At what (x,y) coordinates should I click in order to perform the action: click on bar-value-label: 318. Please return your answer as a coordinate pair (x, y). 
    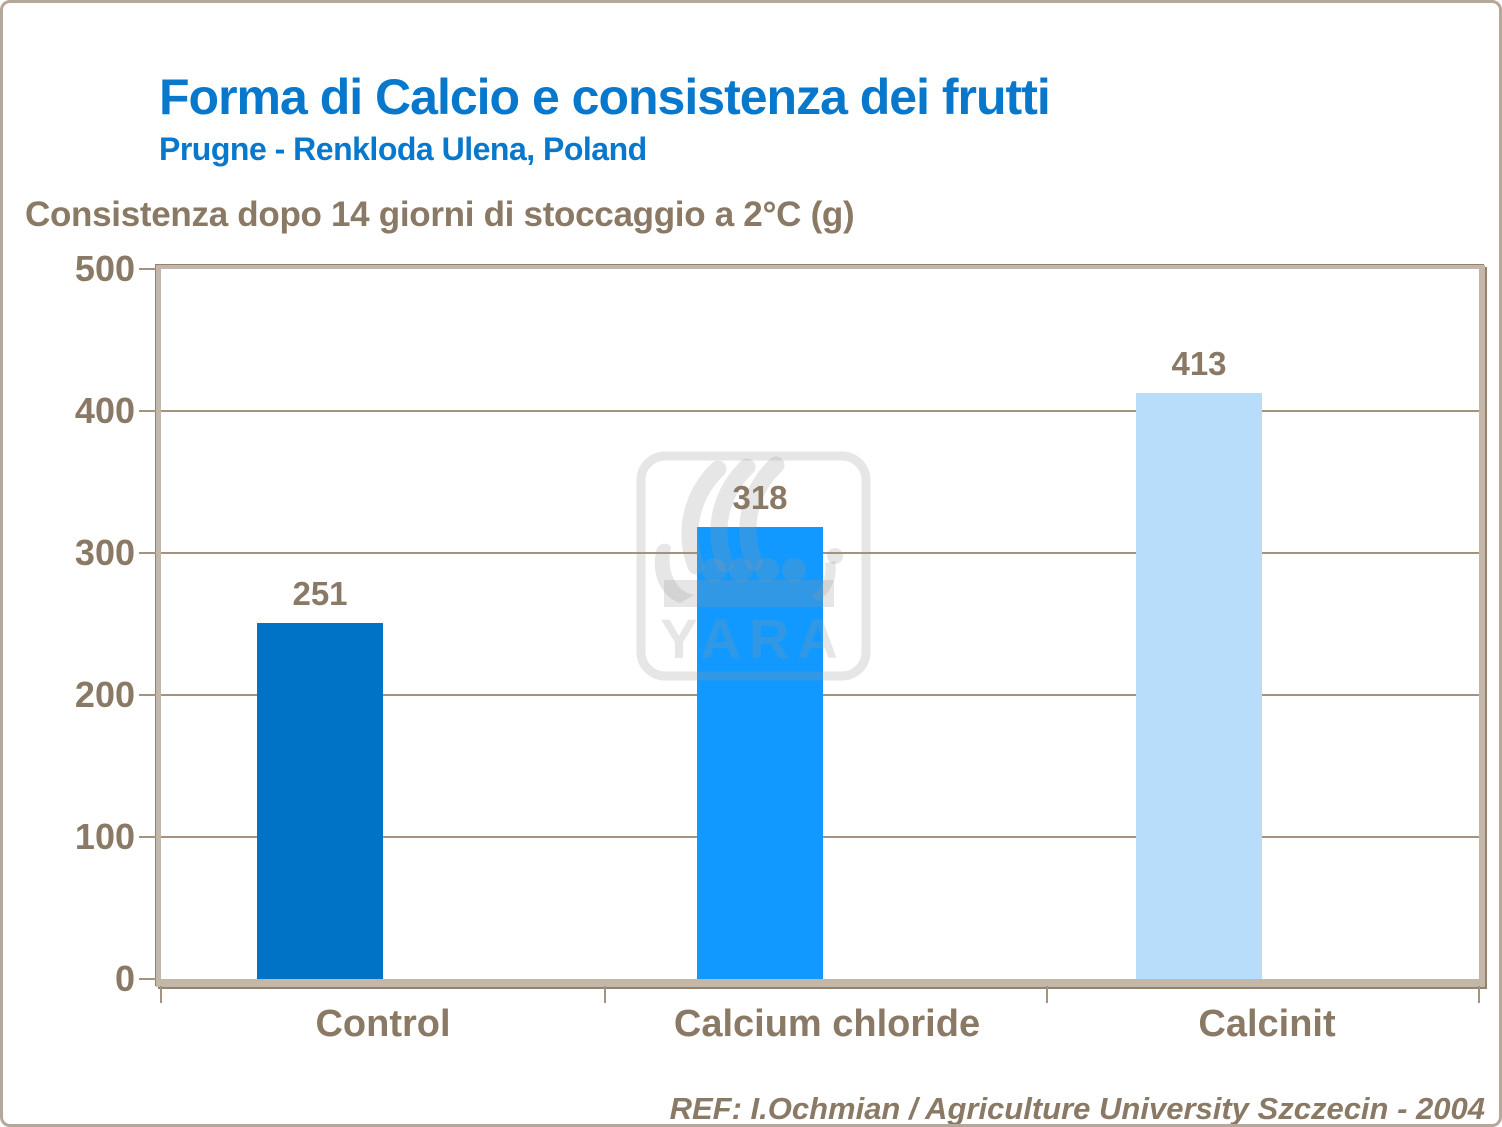
    Looking at the image, I should click on (760, 497).